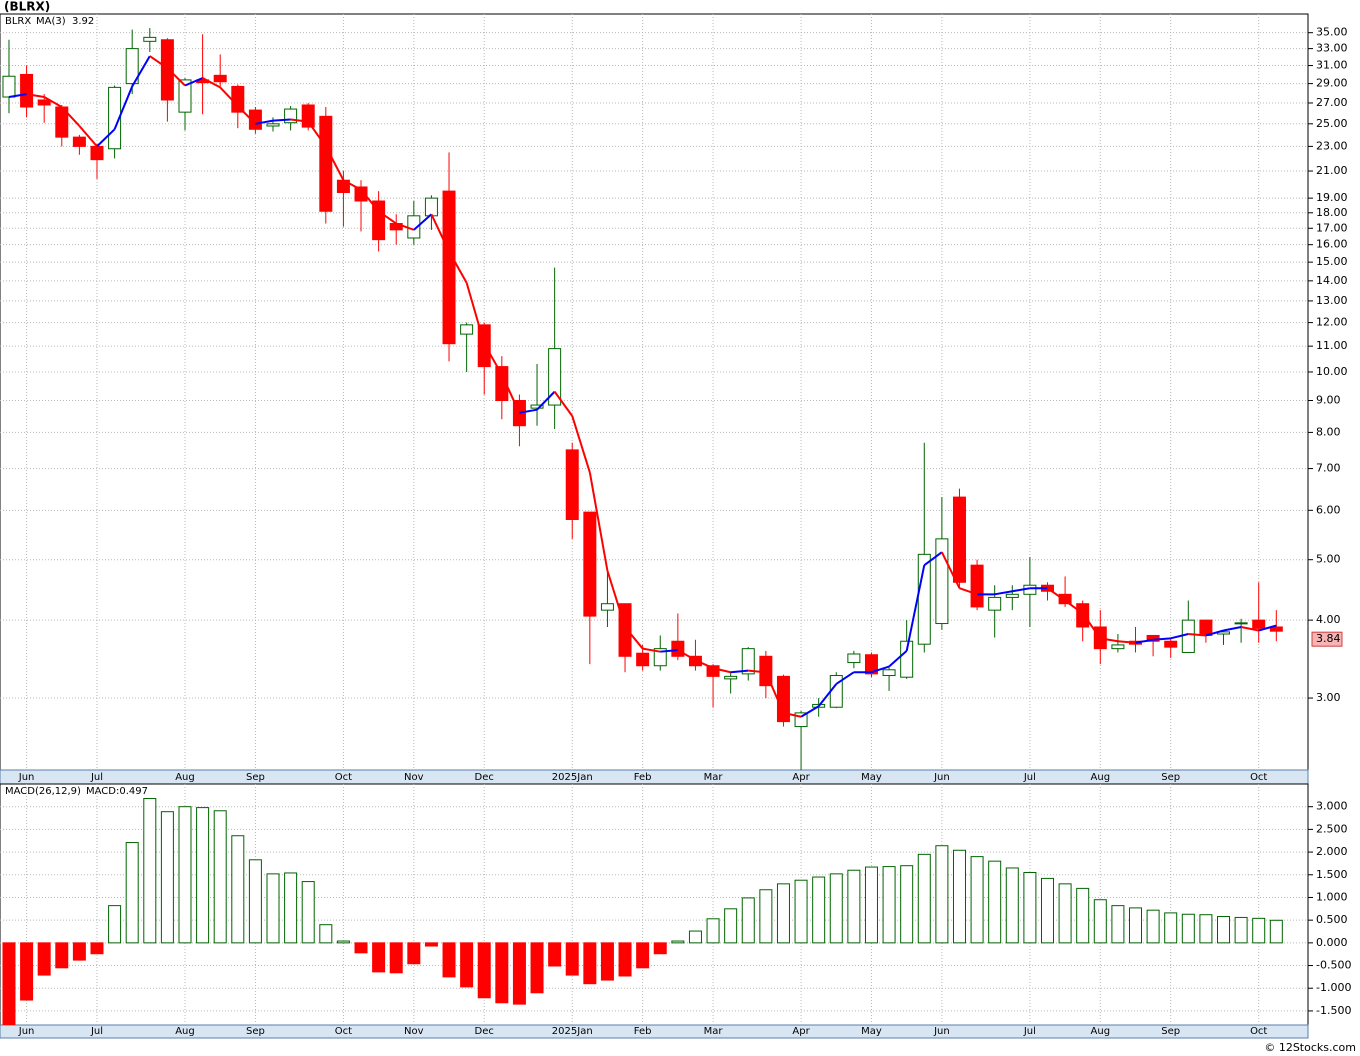  What do you see at coordinates (1332, 83) in the screenshot?
I see `y-tick-label: 29.00` at bounding box center [1332, 83].